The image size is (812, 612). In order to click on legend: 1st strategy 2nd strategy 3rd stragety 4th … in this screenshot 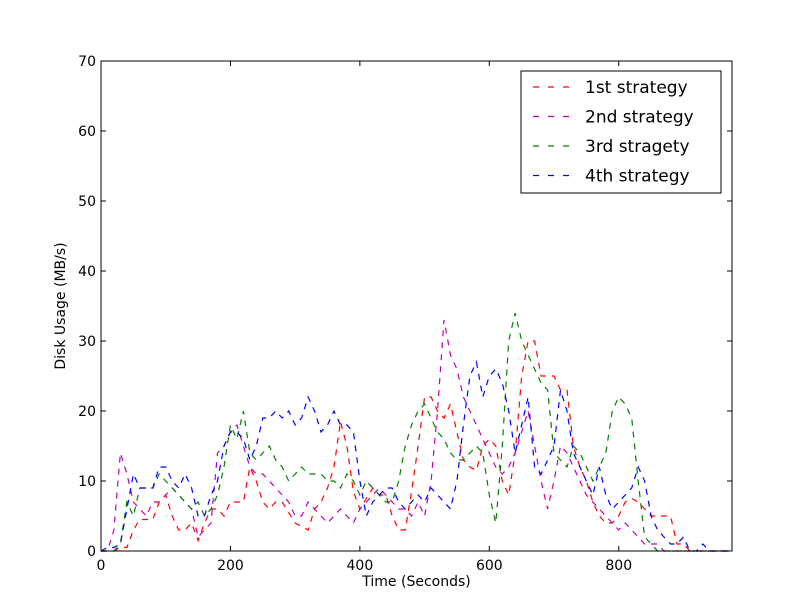, I will do `click(621, 132)`.